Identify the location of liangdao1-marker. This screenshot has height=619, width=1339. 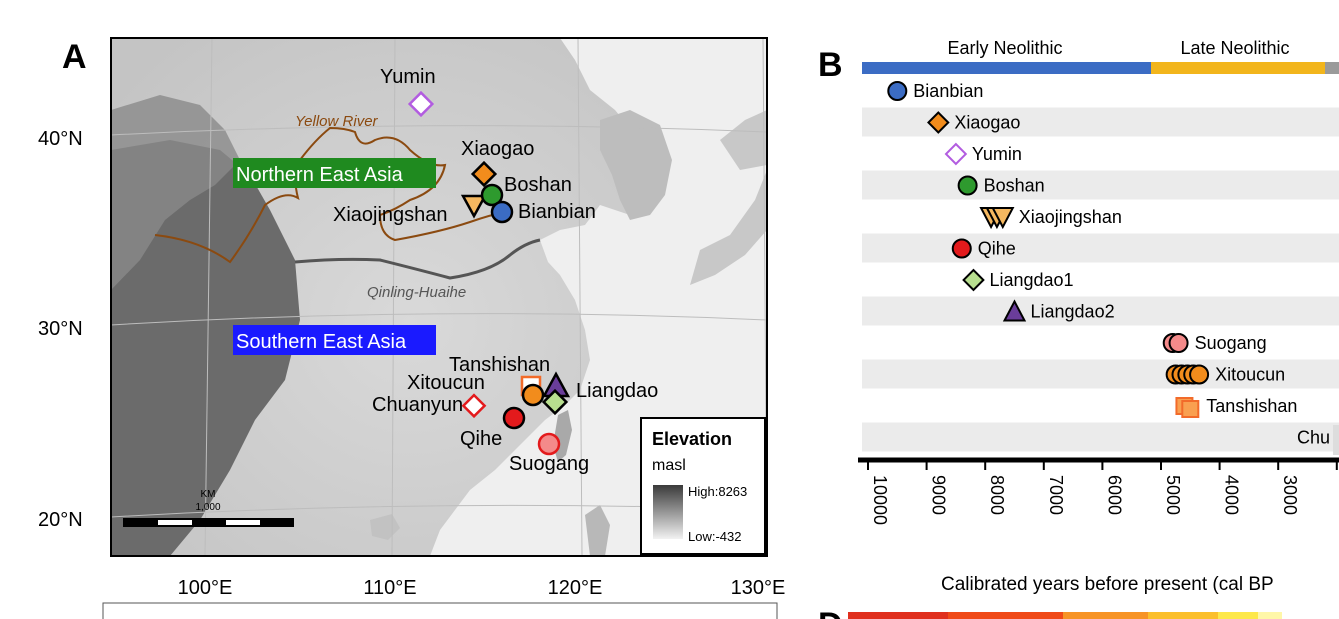
(555, 402).